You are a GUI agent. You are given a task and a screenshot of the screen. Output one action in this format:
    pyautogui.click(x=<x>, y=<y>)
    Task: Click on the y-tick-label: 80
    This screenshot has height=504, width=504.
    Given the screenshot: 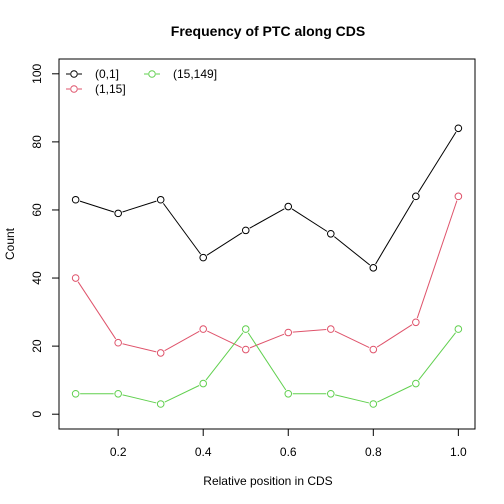 What is the action you would take?
    pyautogui.click(x=37, y=142)
    